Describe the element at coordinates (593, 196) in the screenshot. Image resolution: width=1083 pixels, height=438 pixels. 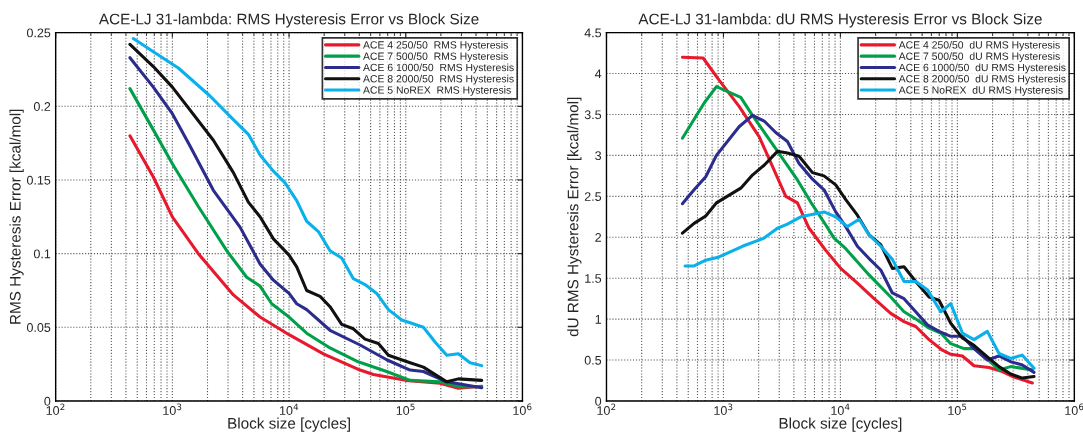
I see `y-tick-label: 2.5` at that location.